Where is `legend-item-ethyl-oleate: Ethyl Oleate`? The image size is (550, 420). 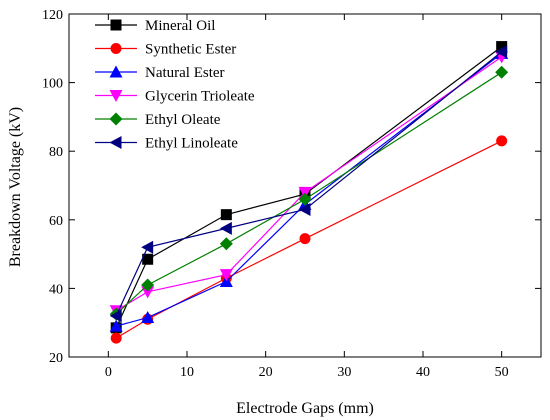 legend-item-ethyl-oleate: Ethyl Oleate is located at coordinates (158, 120).